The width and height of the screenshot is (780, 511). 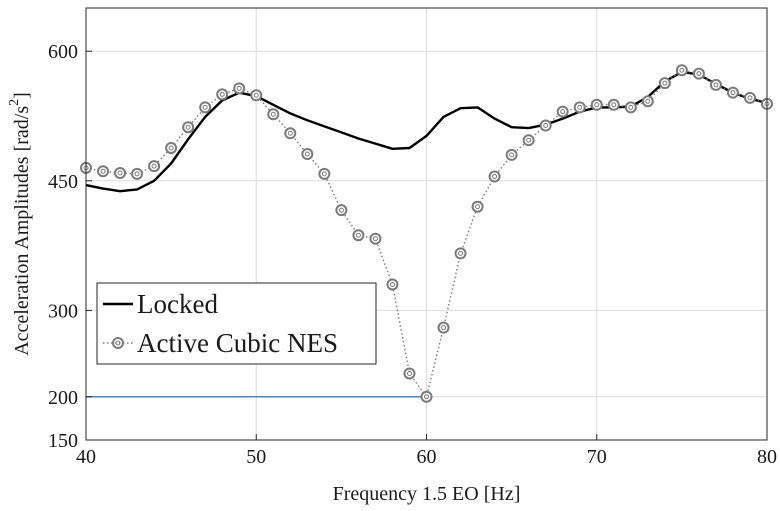 What do you see at coordinates (22, 95) in the screenshot?
I see `y-axis-label-end: ]` at bounding box center [22, 95].